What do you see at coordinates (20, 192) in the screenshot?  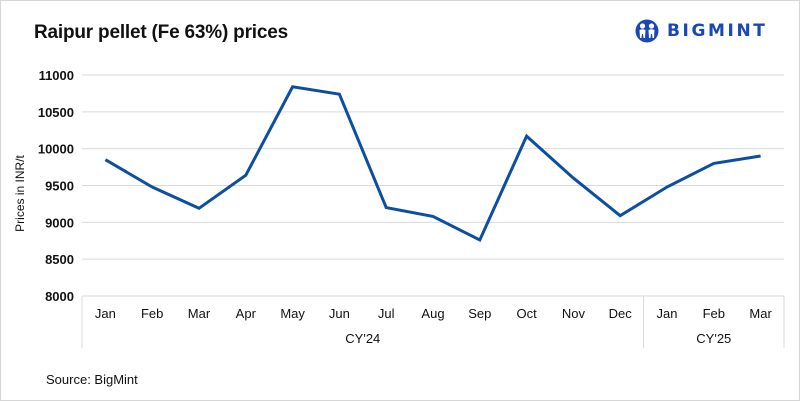 I see `y-axis-label: Prices in INR/t` at bounding box center [20, 192].